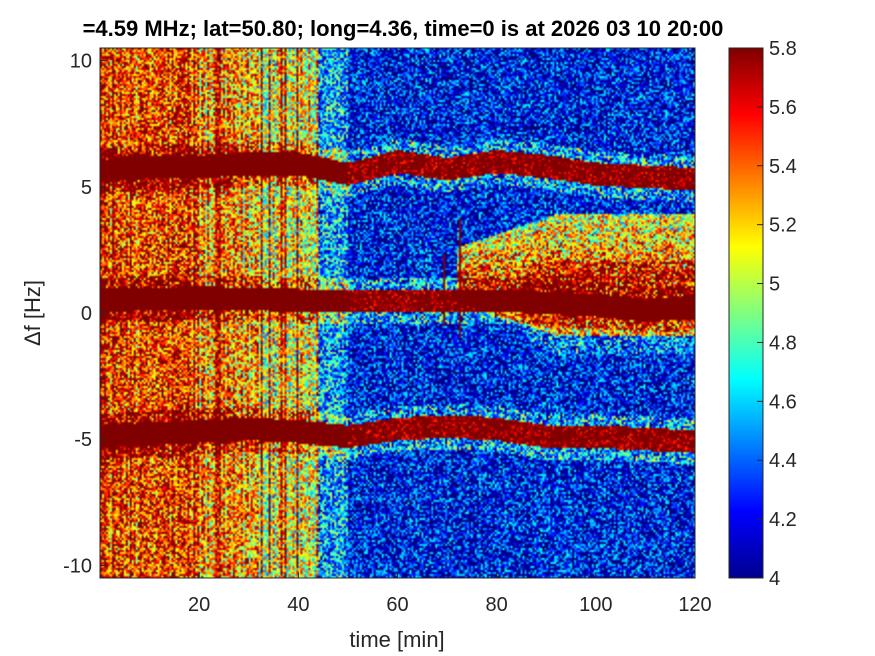  I want to click on x-tick-label: 20, so click(199, 605).